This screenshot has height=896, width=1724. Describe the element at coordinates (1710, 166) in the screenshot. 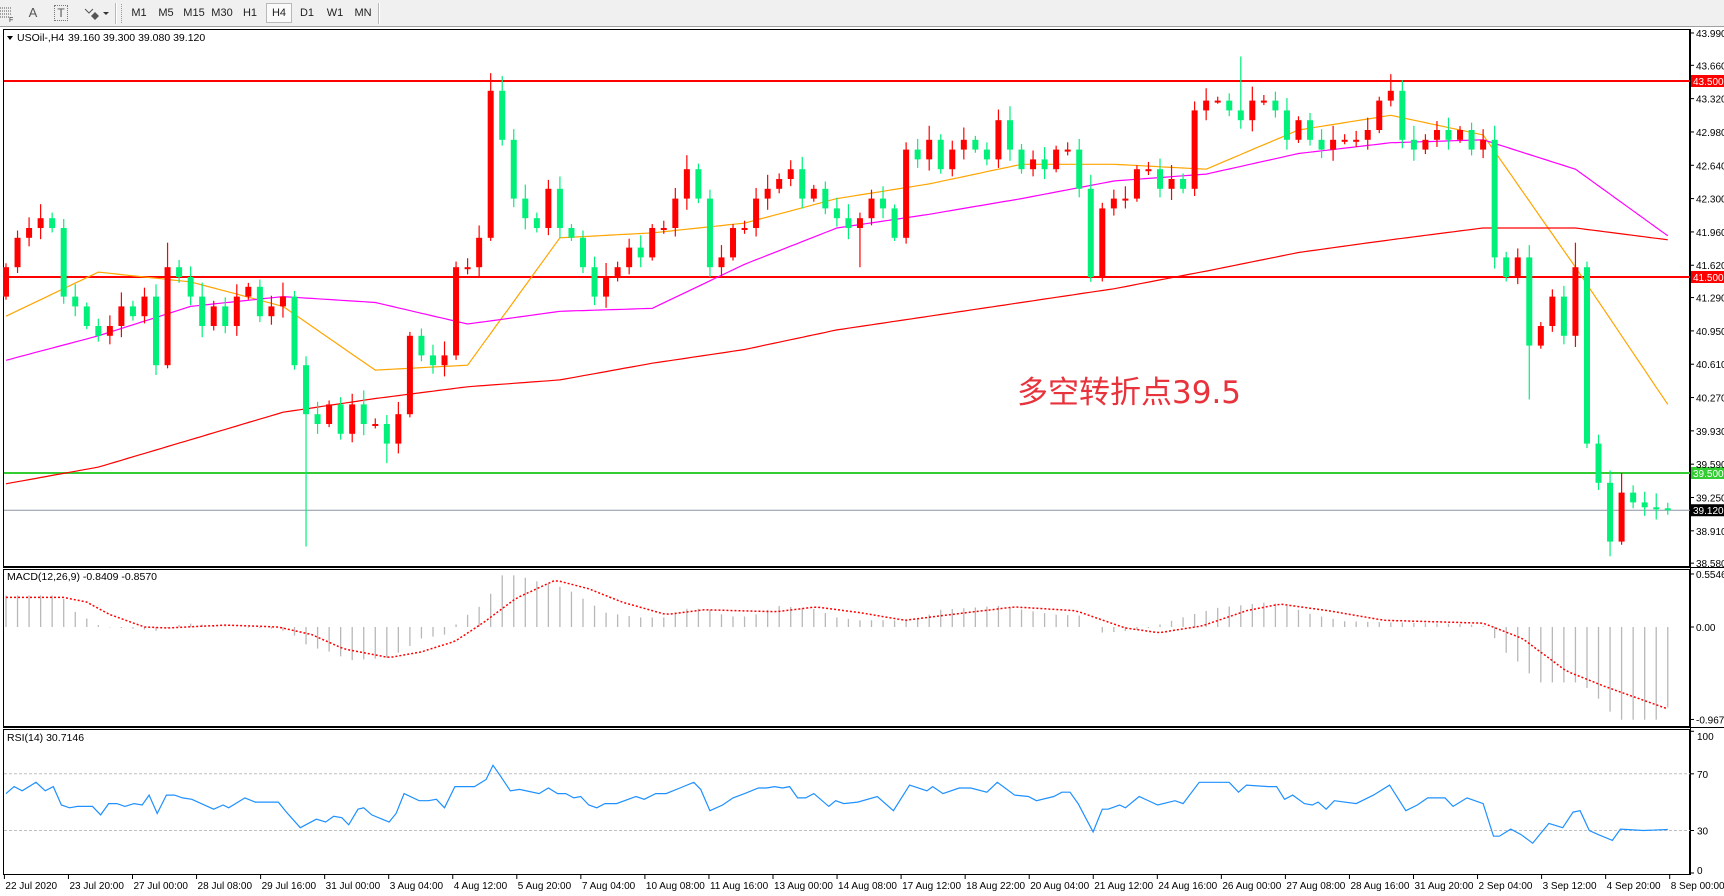

I see `price-tick-label: 42.640` at that location.